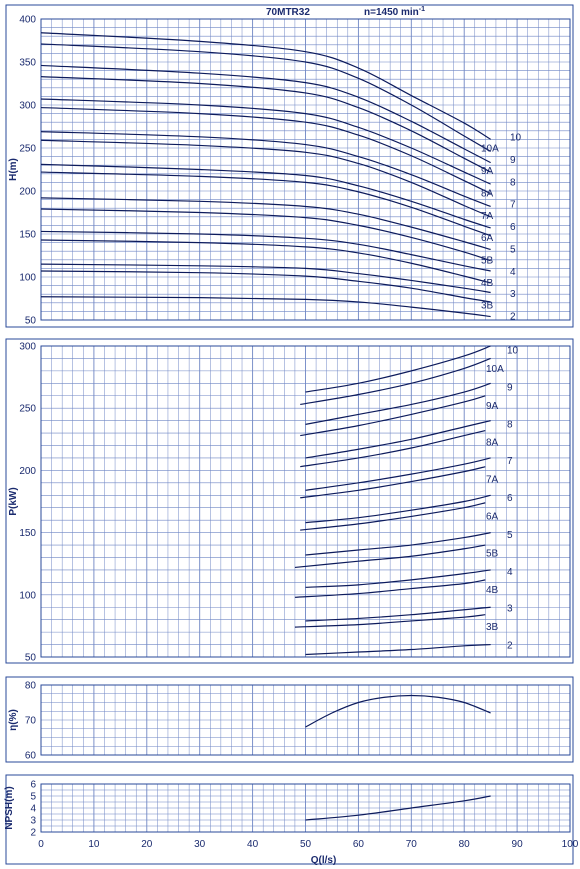  I want to click on power-curve-label-5: 5, so click(510, 535).